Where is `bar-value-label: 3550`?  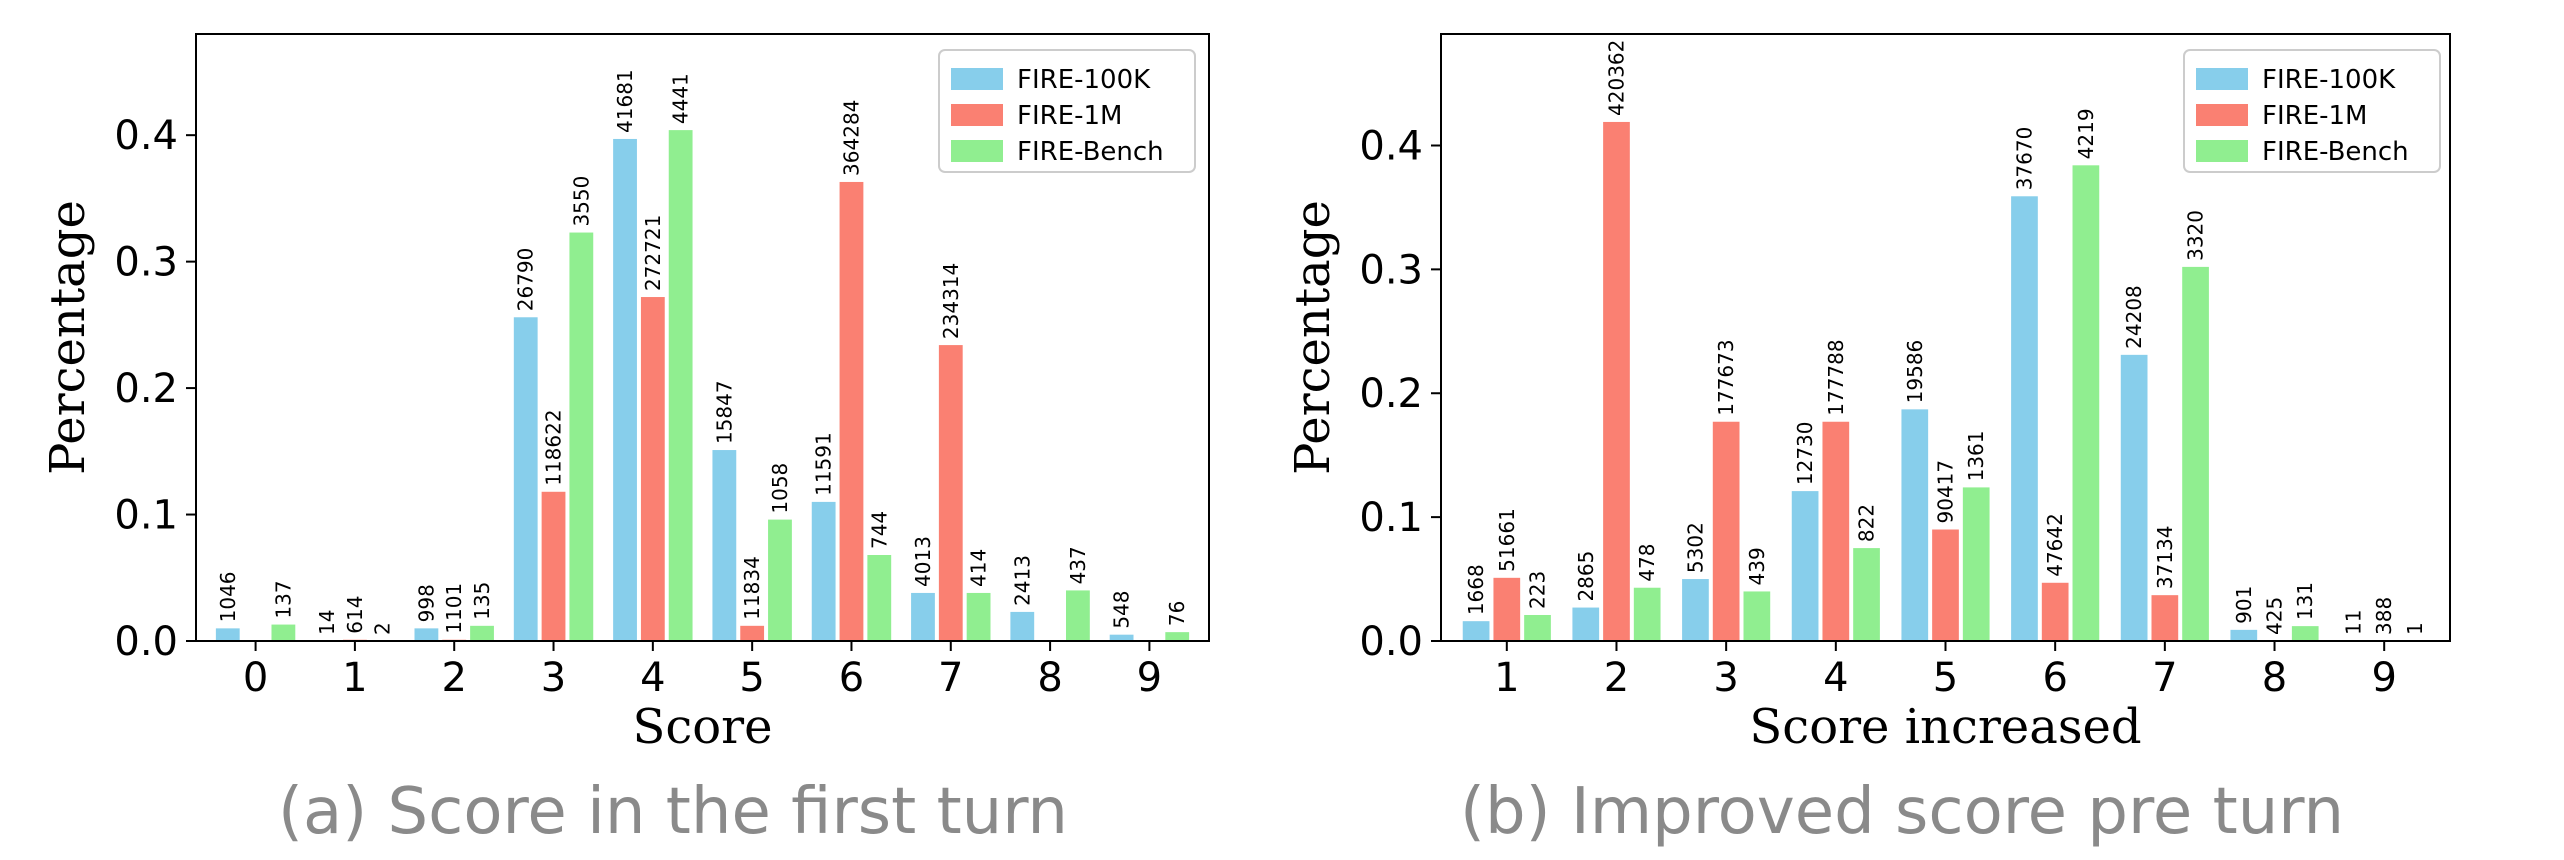
bar-value-label: 3550 is located at coordinates (581, 201).